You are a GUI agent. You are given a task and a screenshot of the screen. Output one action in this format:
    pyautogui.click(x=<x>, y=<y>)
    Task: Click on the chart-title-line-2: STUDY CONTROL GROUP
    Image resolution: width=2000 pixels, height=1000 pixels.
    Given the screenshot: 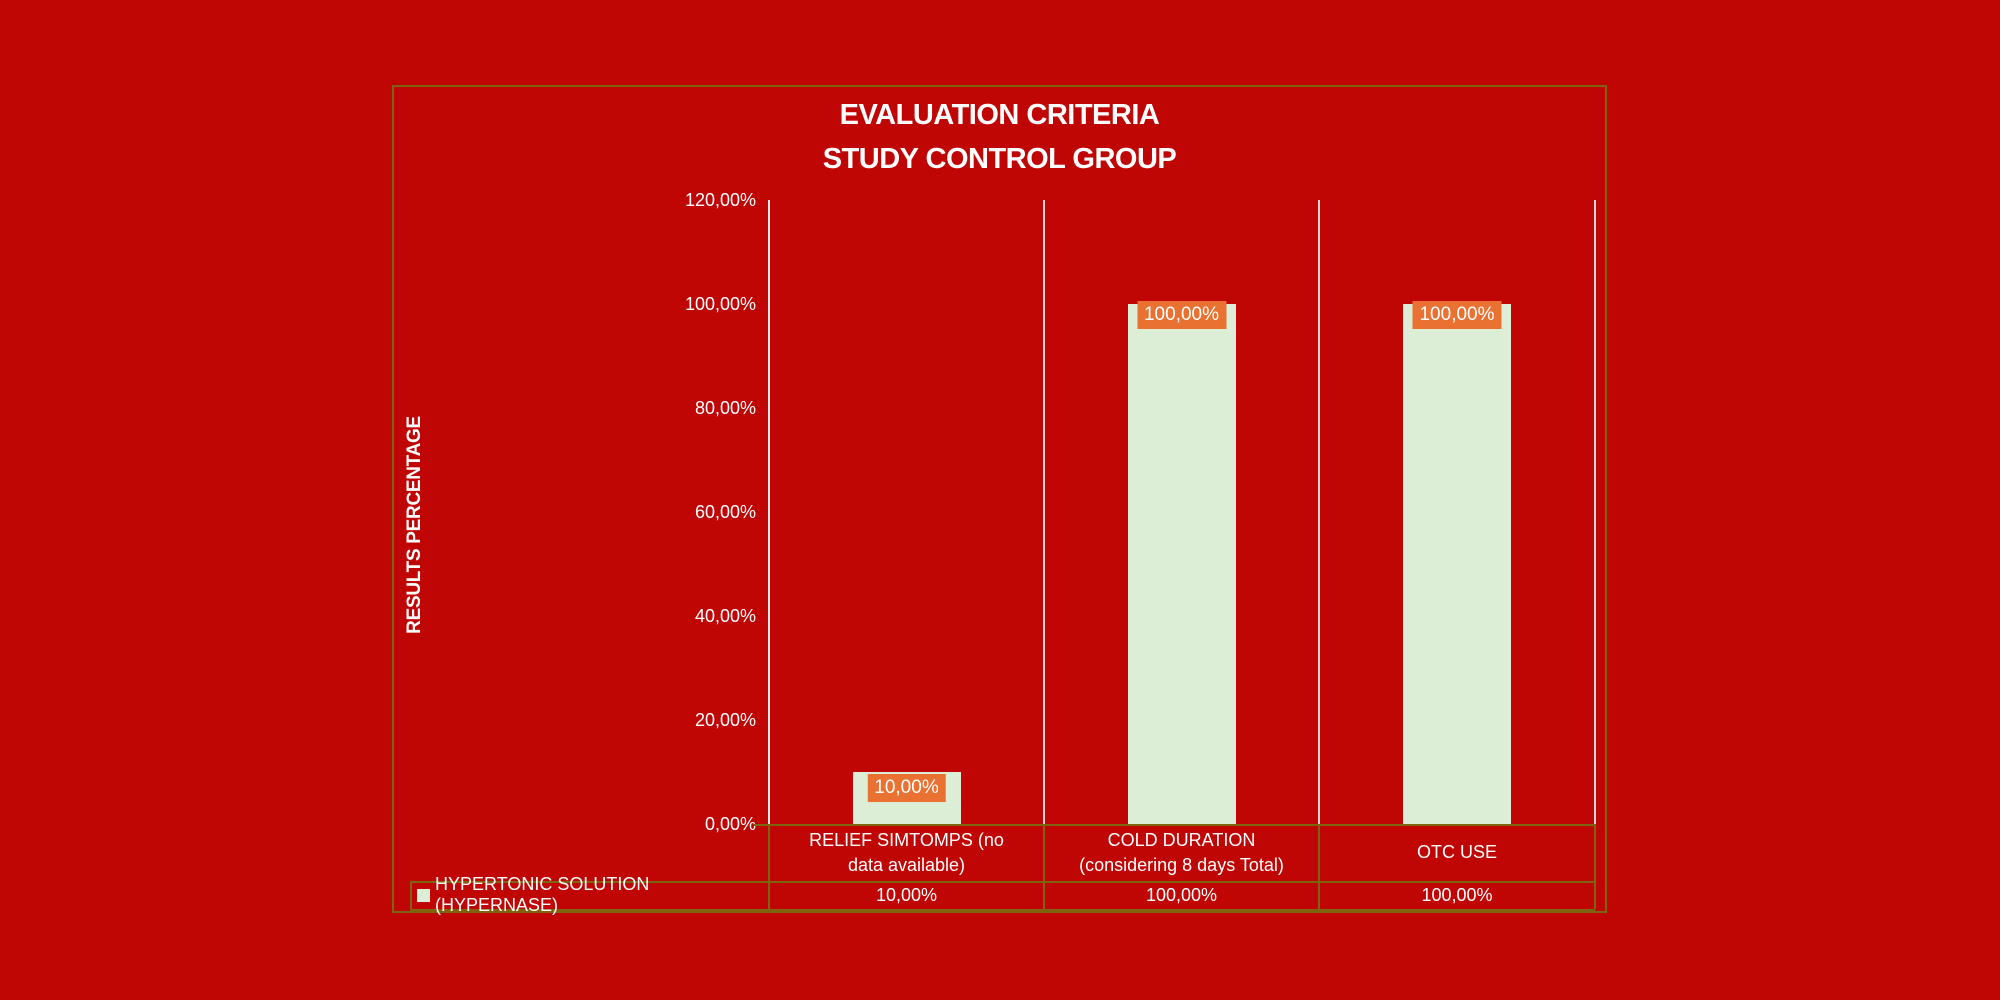 What is the action you would take?
    pyautogui.click(x=999, y=159)
    